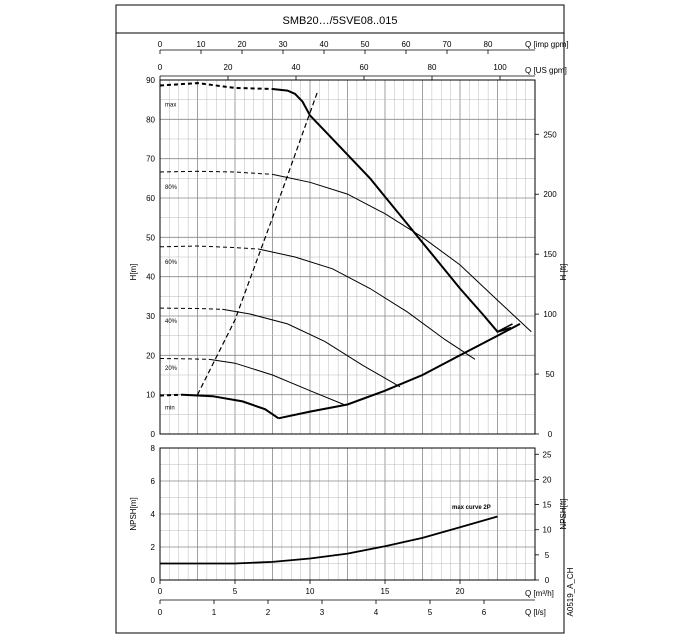 Image resolution: width=681 pixels, height=640 pixels. I want to click on head-ytick-label: 80, so click(150, 119).